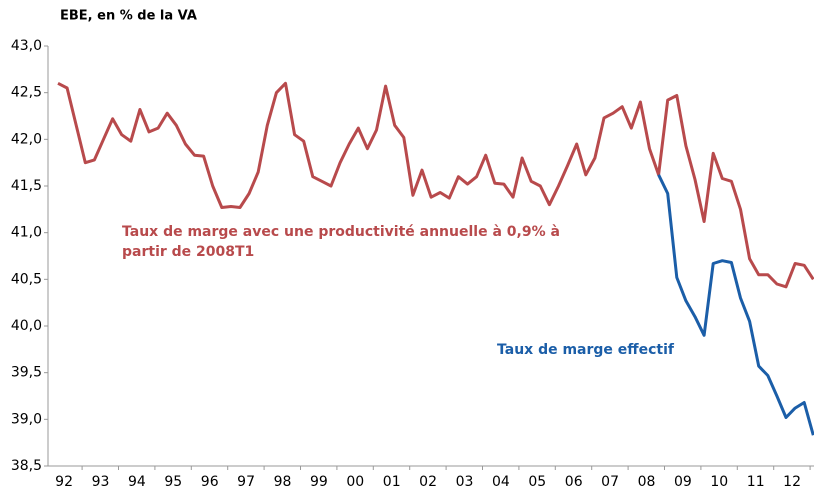 The width and height of the screenshot is (814, 496). What do you see at coordinates (585, 350) in the screenshot?
I see `series-label: Taux de marge effectif` at bounding box center [585, 350].